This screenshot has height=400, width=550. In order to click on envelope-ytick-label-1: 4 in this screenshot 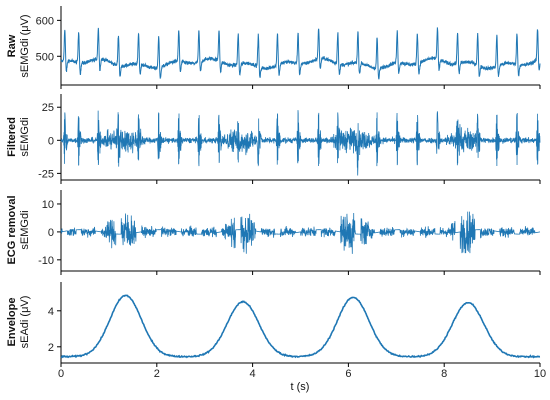, I will do `click(51, 312)`.